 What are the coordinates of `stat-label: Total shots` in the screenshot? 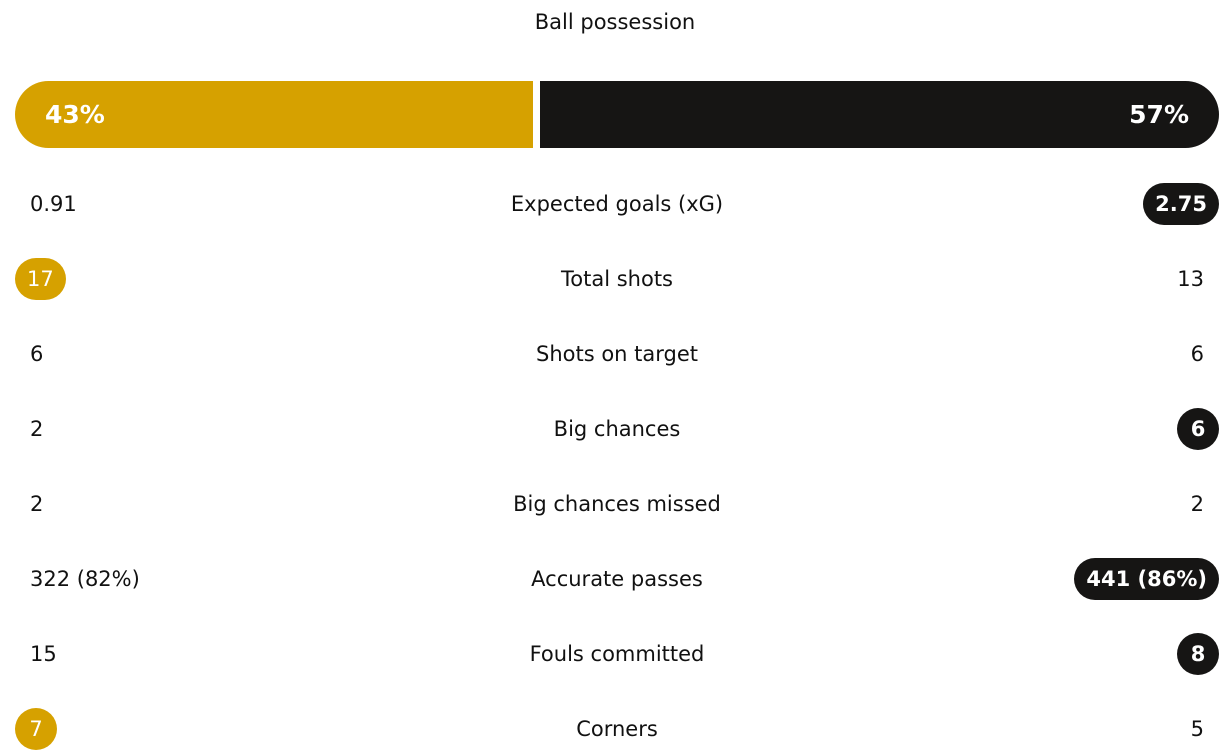 It's located at (617, 279).